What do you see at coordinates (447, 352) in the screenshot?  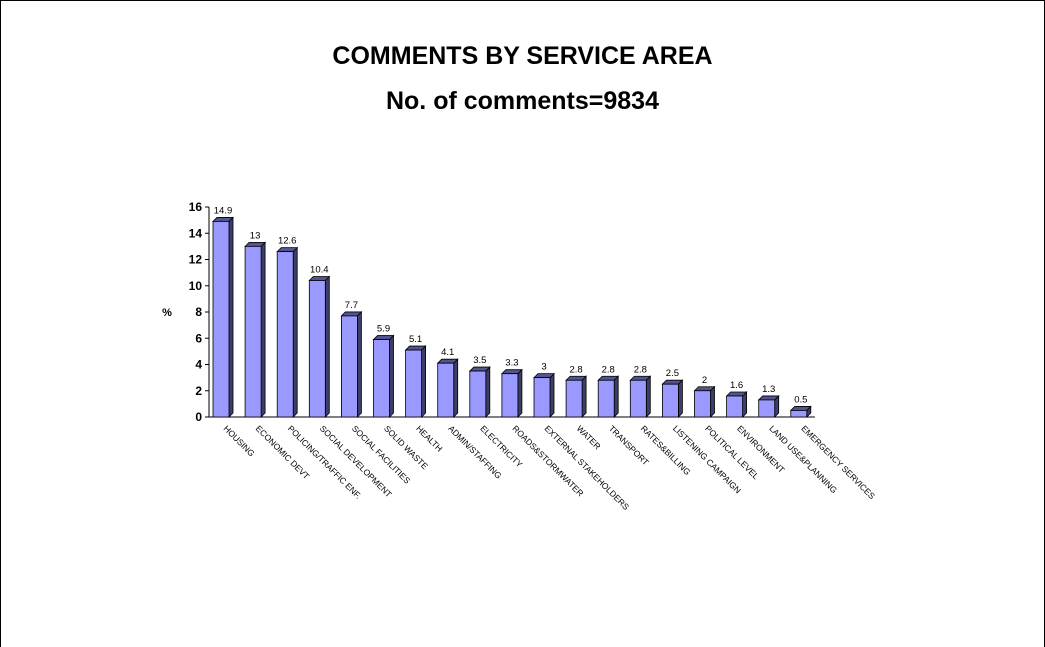 I see `data-label: 4.1` at bounding box center [447, 352].